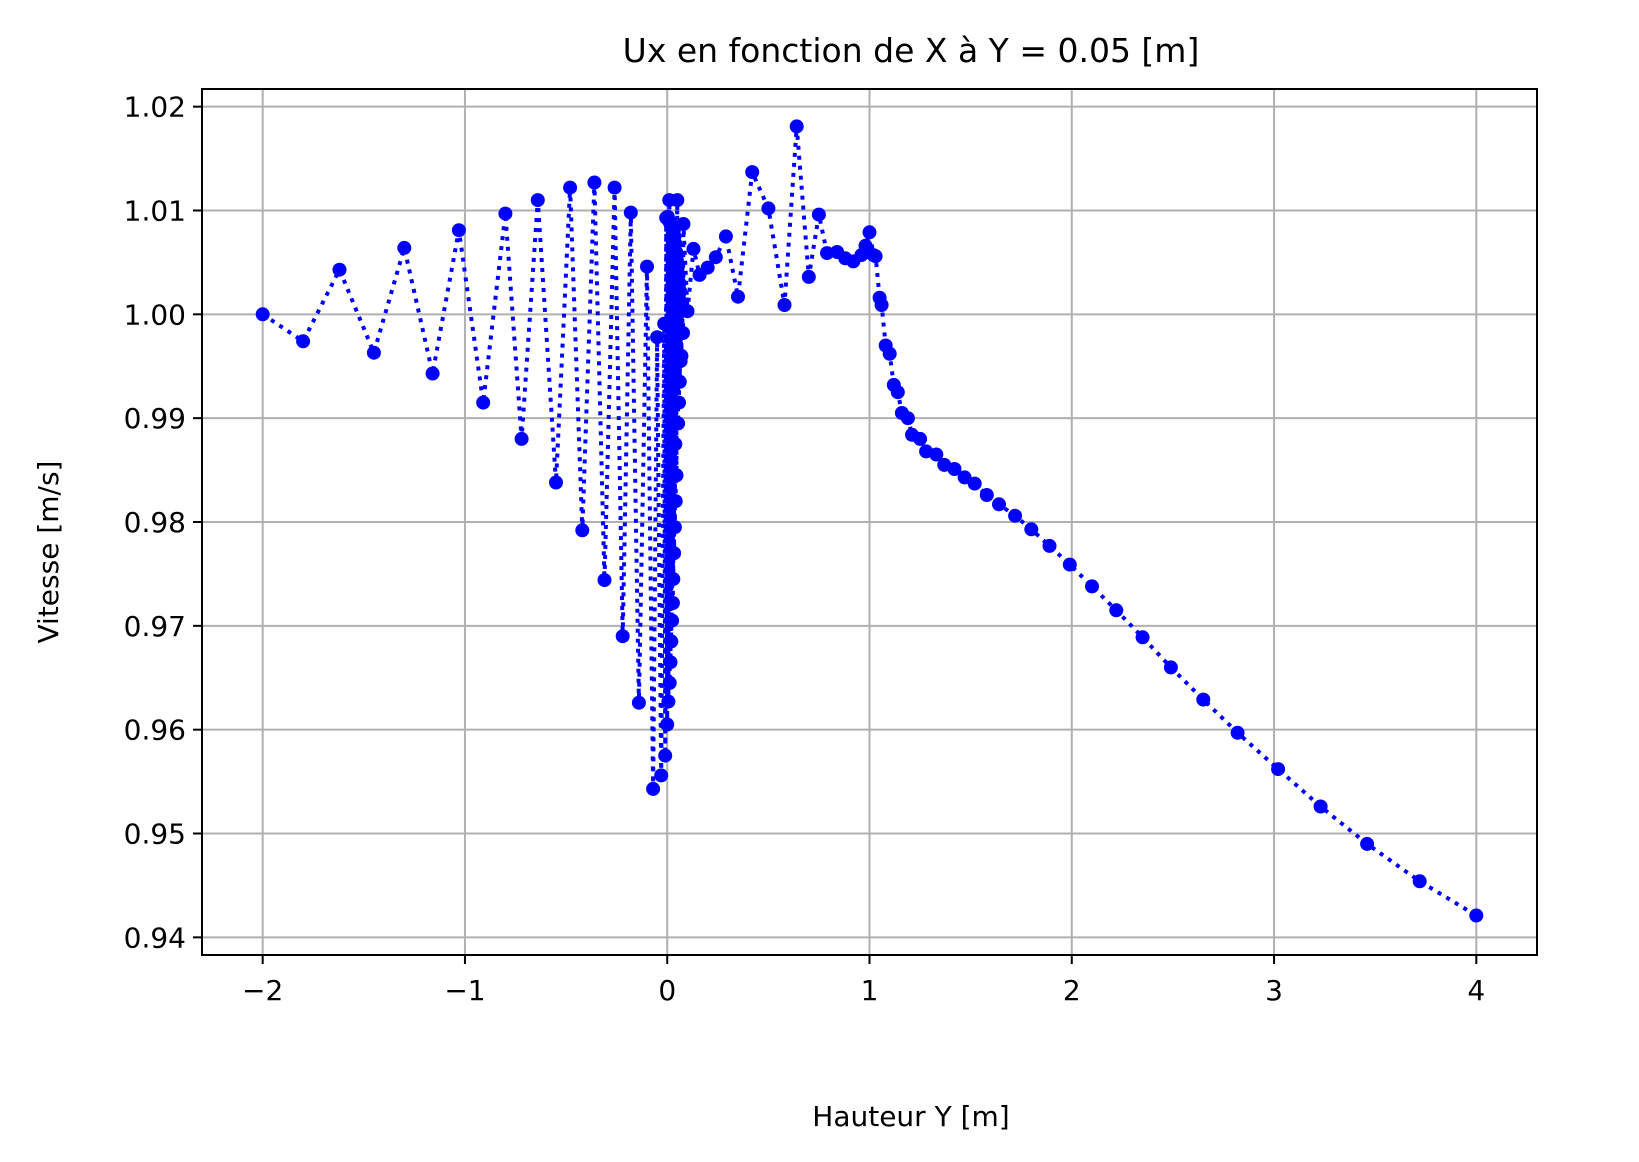  I want to click on y-tick-label: 0.95, so click(155, 834).